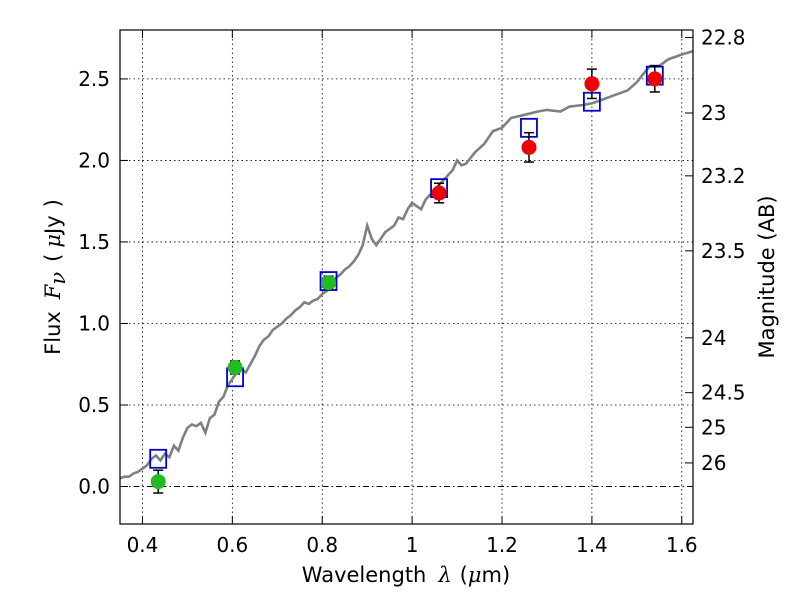 The image size is (800, 600). I want to click on x-axis-label: Wavelength λ (μm), so click(406, 575).